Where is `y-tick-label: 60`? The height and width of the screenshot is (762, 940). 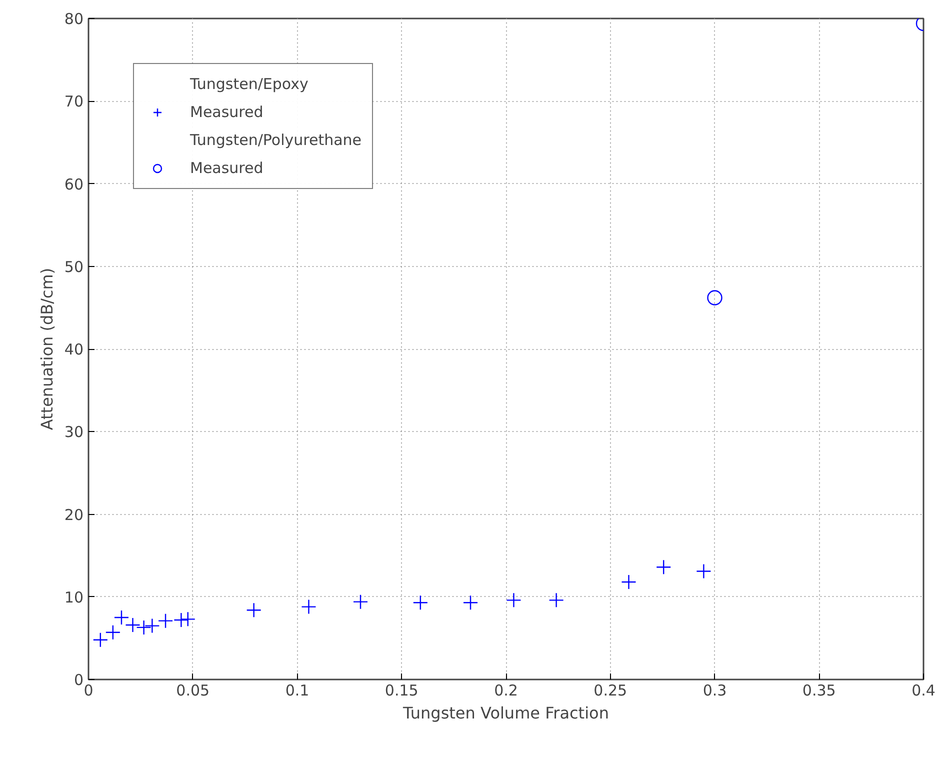
y-tick-label: 60 is located at coordinates (74, 184).